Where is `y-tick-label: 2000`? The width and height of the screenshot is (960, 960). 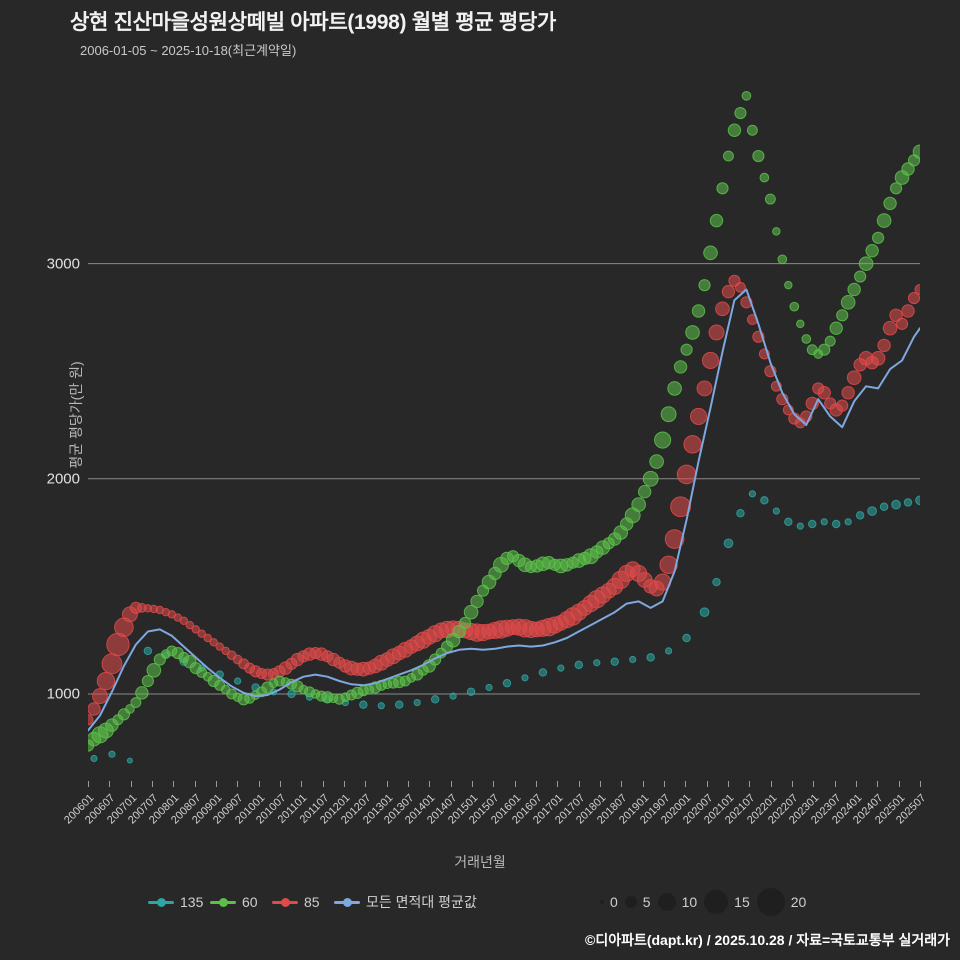
y-tick-label: 2000 is located at coordinates (63, 479).